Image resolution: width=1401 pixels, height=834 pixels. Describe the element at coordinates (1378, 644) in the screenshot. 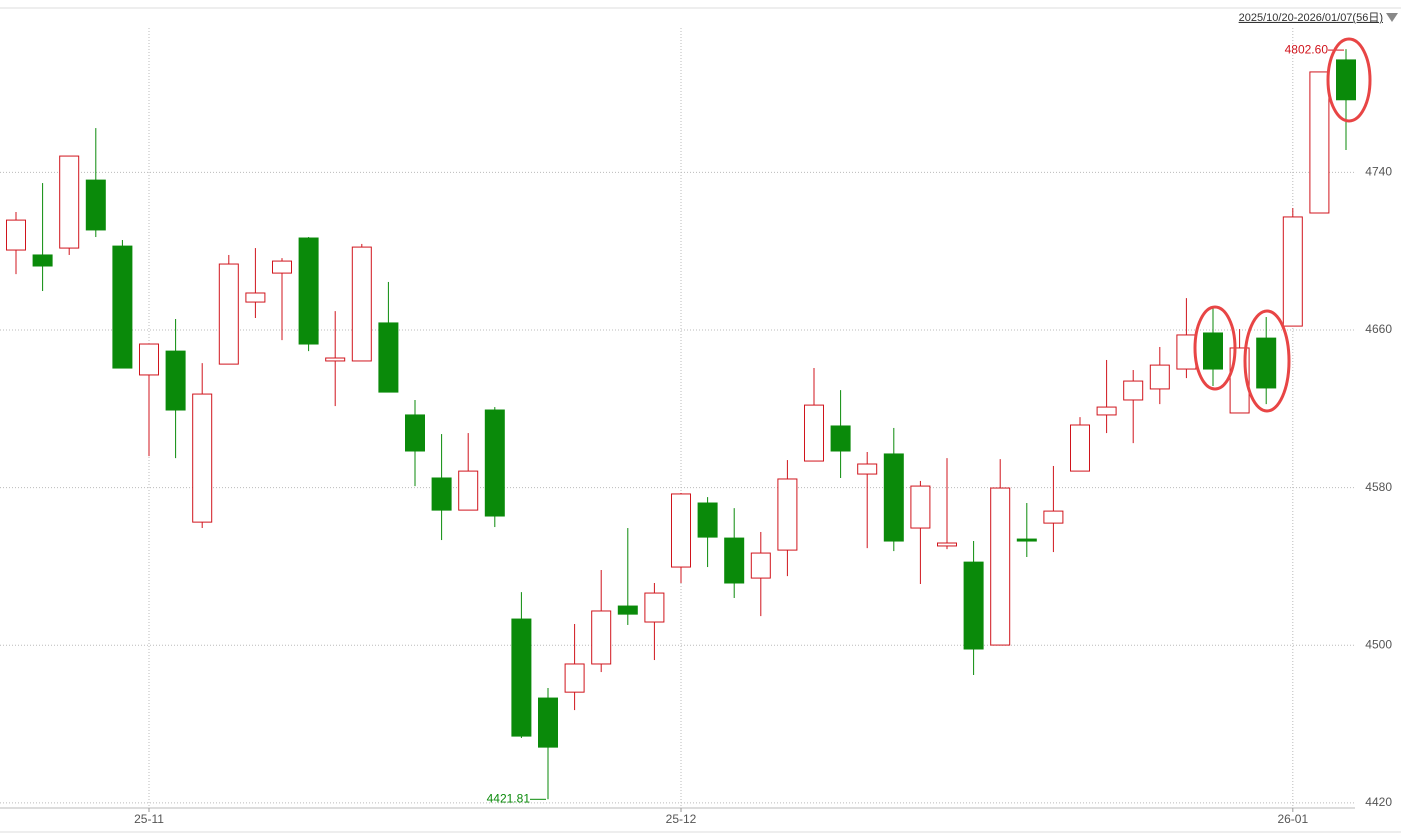

I see `y-tick-label: 4500` at that location.